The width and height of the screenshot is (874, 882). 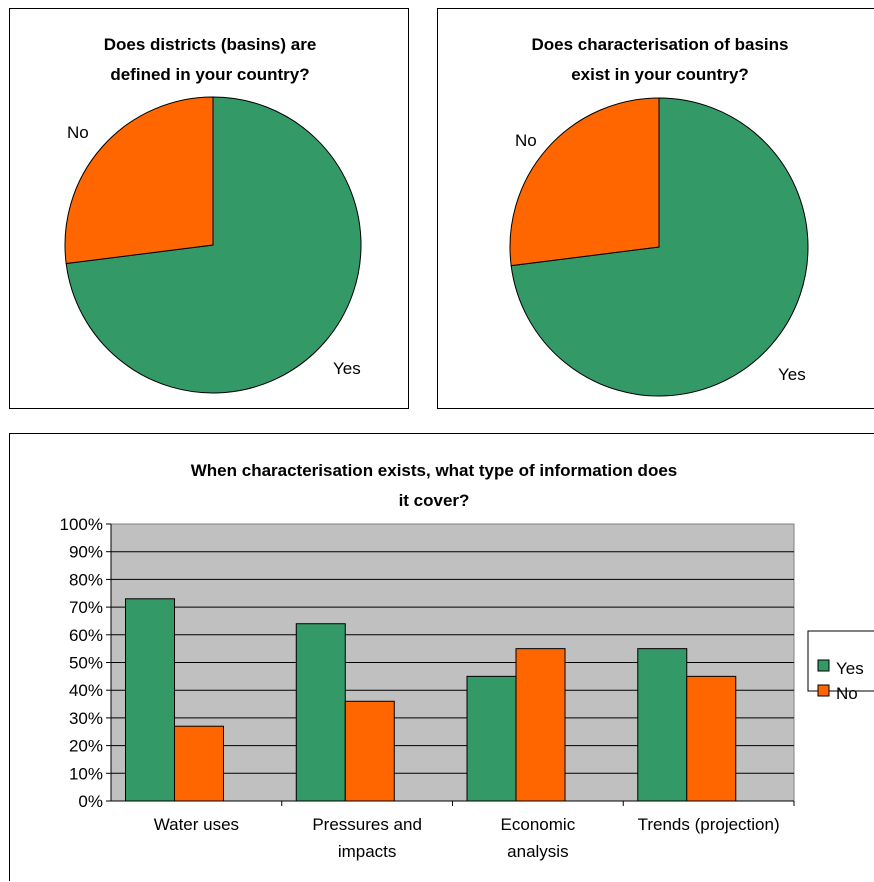 What do you see at coordinates (792, 374) in the screenshot?
I see `pie2-label-yes: Yes` at bounding box center [792, 374].